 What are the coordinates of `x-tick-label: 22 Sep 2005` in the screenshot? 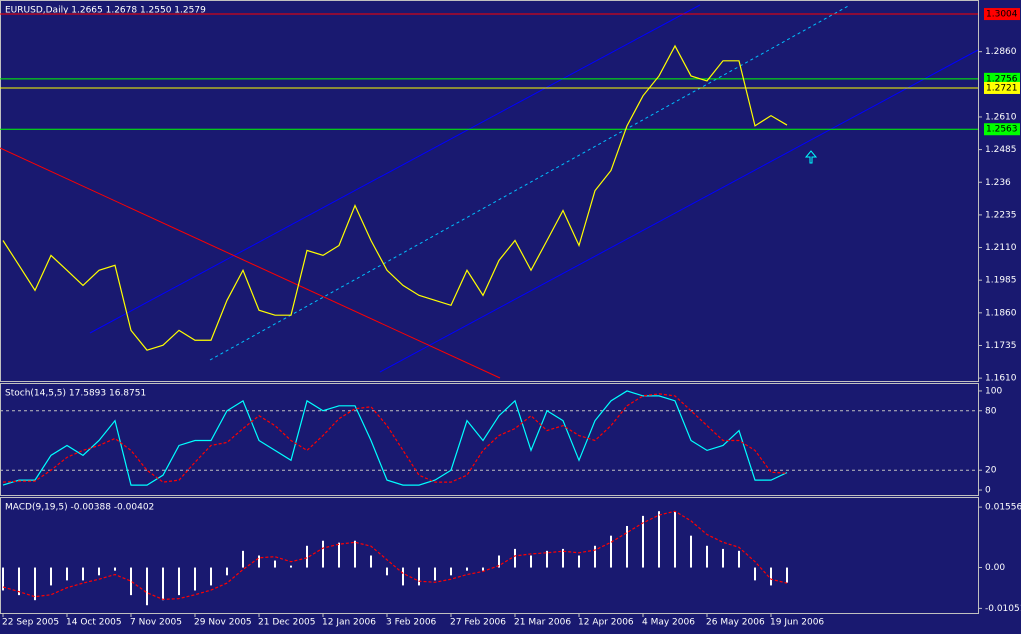 It's located at (30, 623).